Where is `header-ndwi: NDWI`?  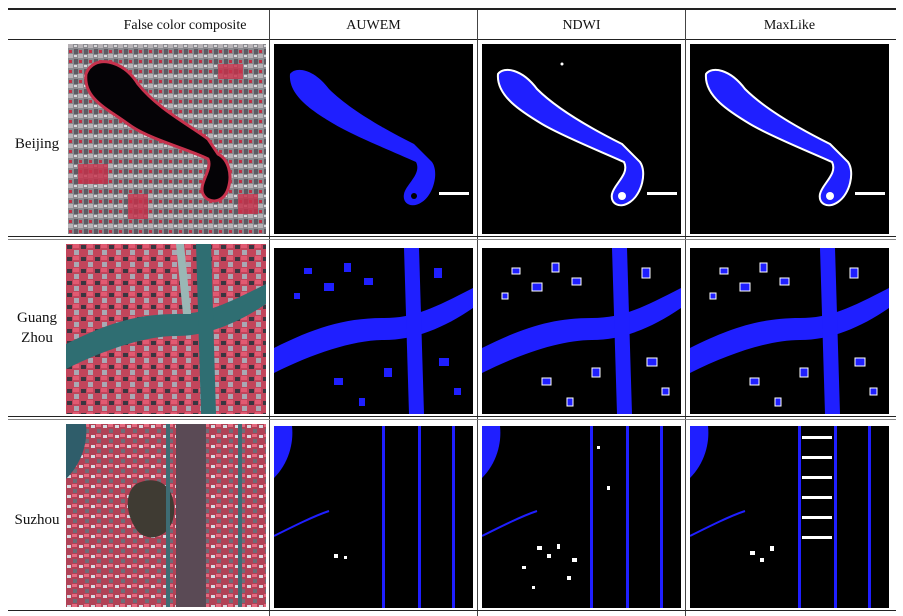
header-ndwi: NDWI is located at coordinates (581, 25).